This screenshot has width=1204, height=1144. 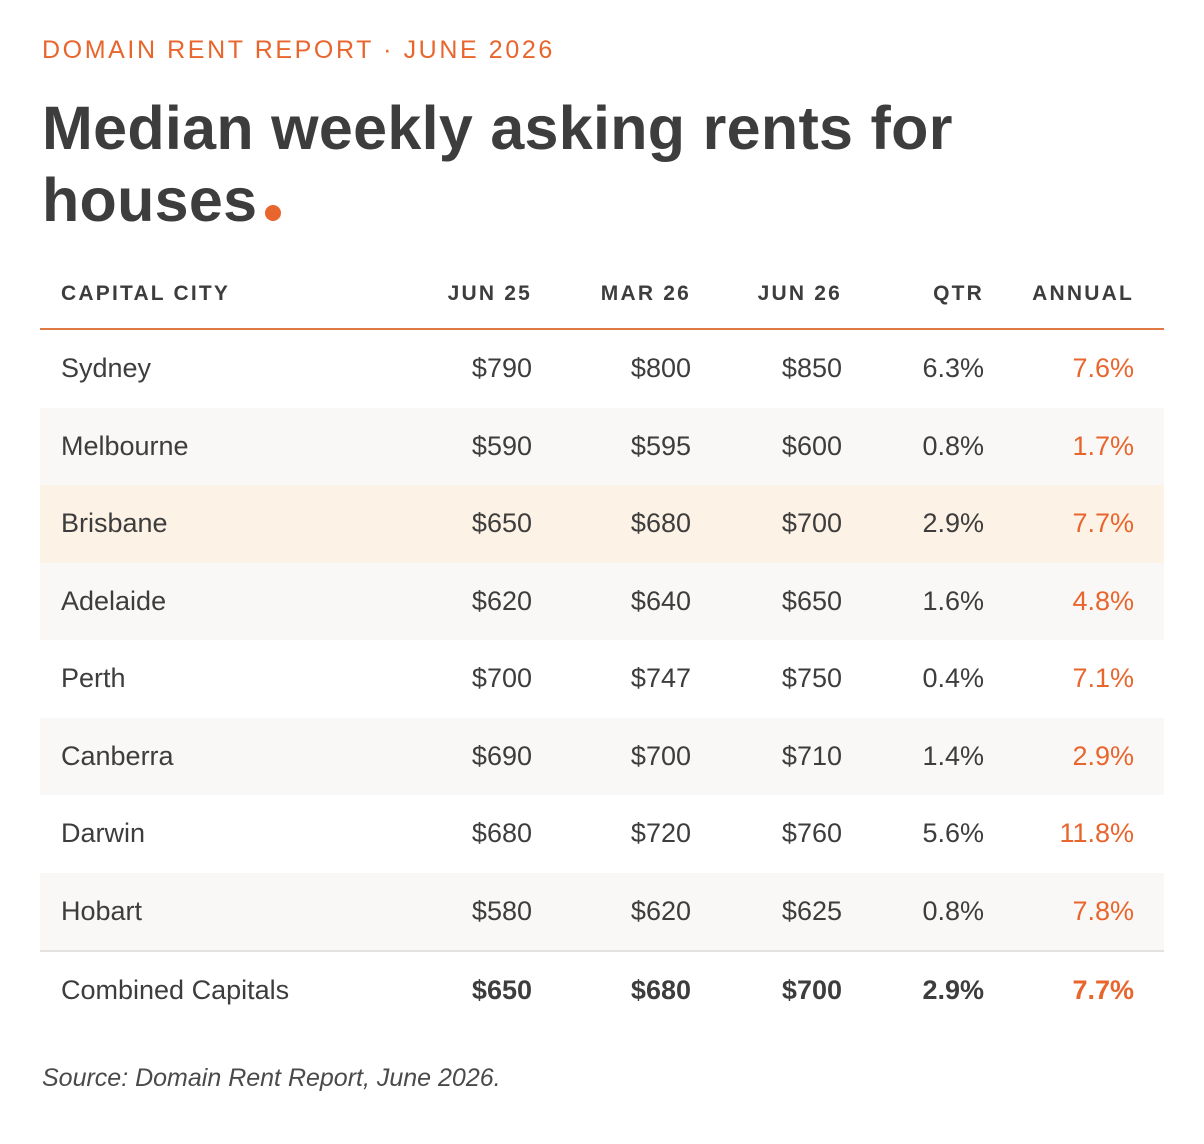 I want to click on table-row: Perth $700 $747 $750 0.4% 7.1%, so click(x=602, y=679).